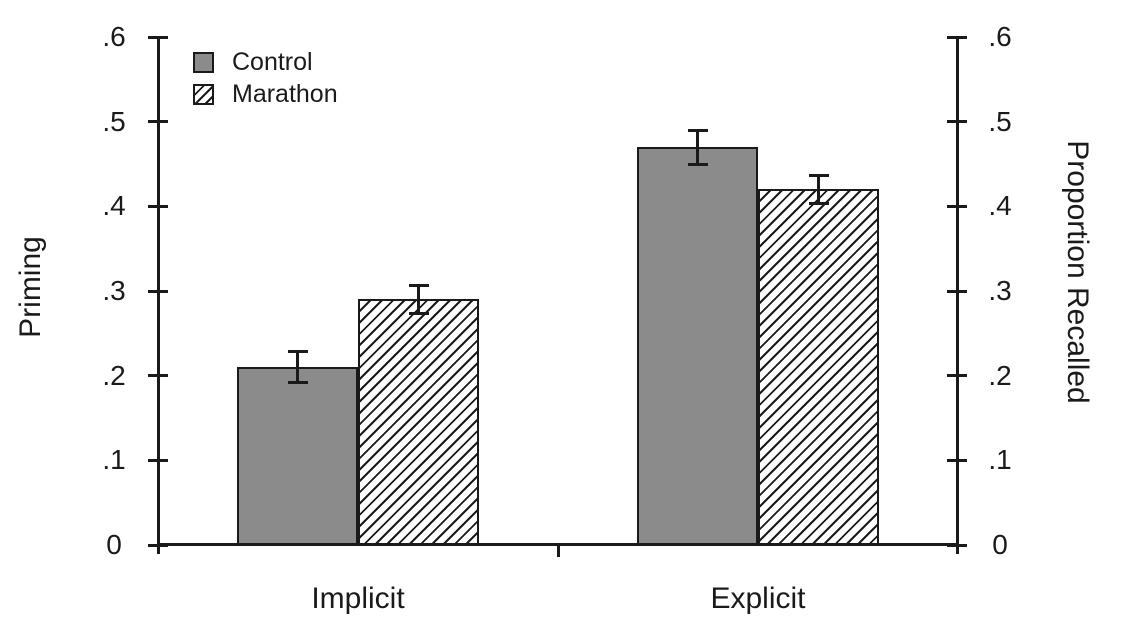 The image size is (1145, 633). What do you see at coordinates (114, 121) in the screenshot?
I see `y-tick-label-left: .5` at bounding box center [114, 121].